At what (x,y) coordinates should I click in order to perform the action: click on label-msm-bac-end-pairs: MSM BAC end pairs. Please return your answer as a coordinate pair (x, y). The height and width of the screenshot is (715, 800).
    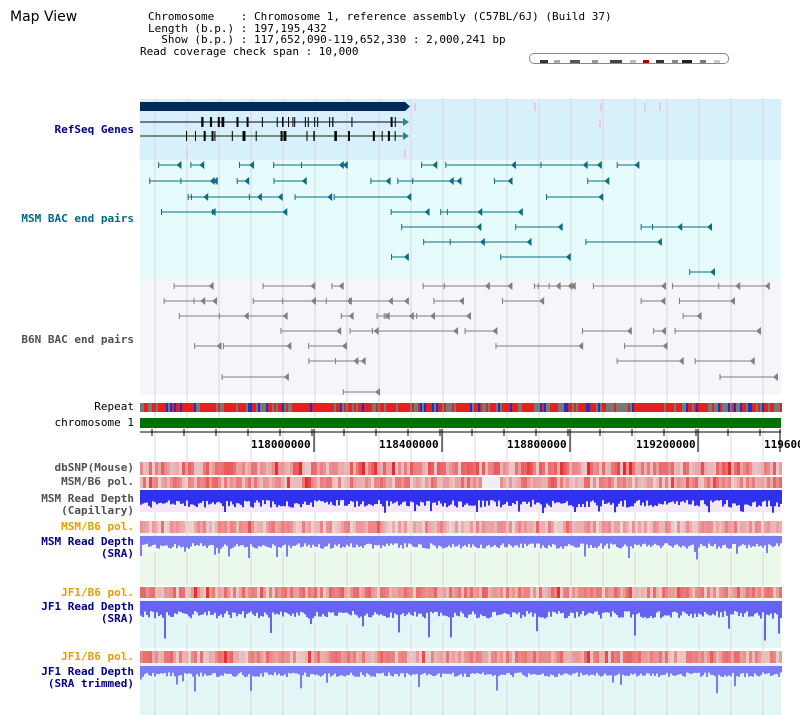
    Looking at the image, I should click on (77, 218).